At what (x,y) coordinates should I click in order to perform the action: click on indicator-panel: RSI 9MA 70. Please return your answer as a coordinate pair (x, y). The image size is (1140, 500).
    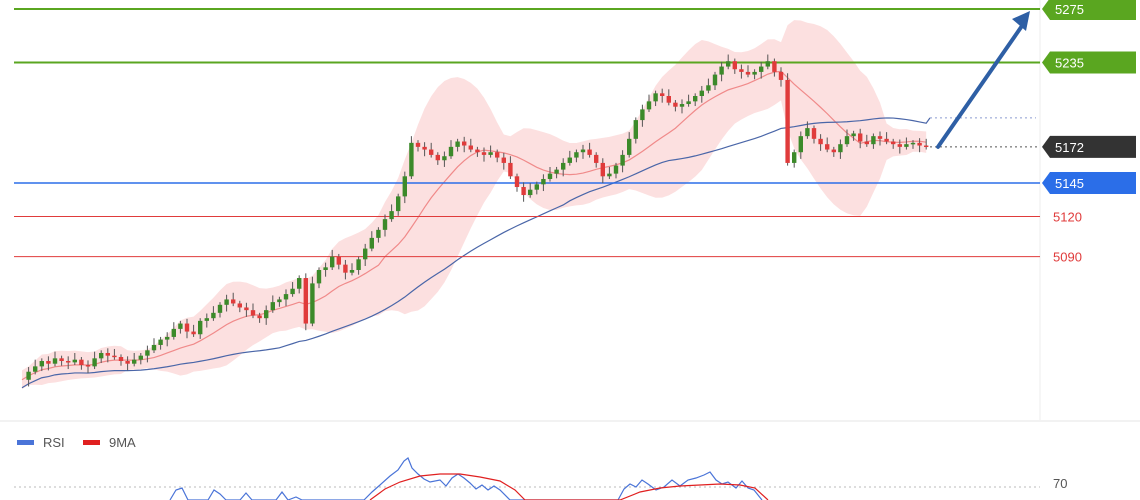
    Looking at the image, I should click on (540, 467).